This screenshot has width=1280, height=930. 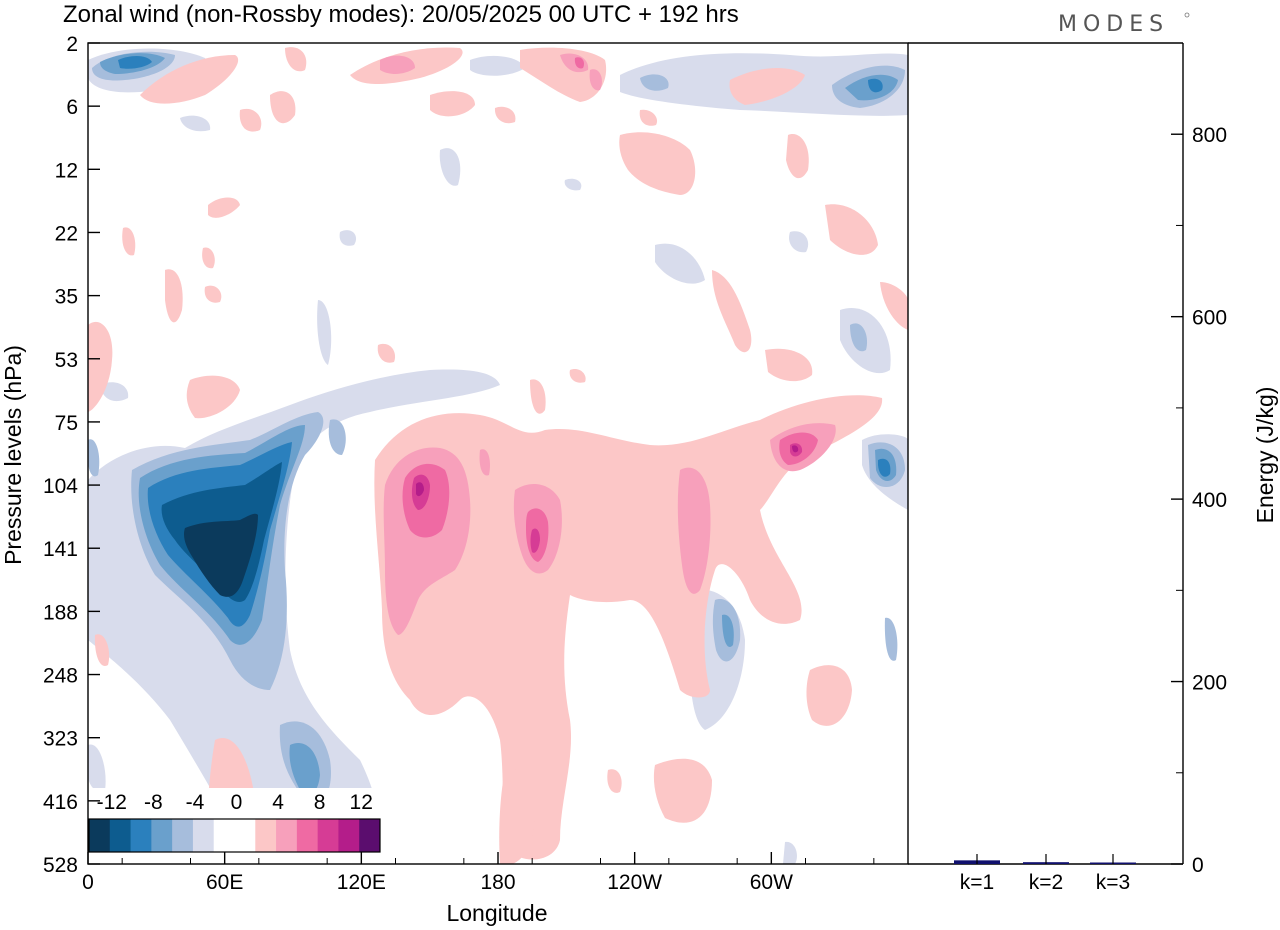 I want to click on pos-region-22c, so click(x=208, y=258).